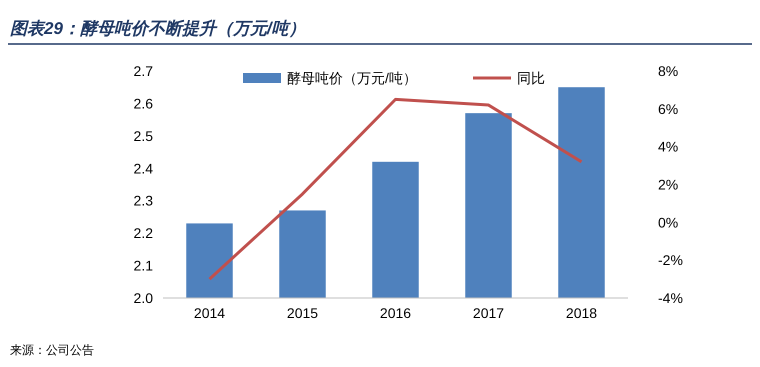 The image size is (760, 367). Describe the element at coordinates (302, 313) in the screenshot. I see `x-tick-label: 2015` at that location.